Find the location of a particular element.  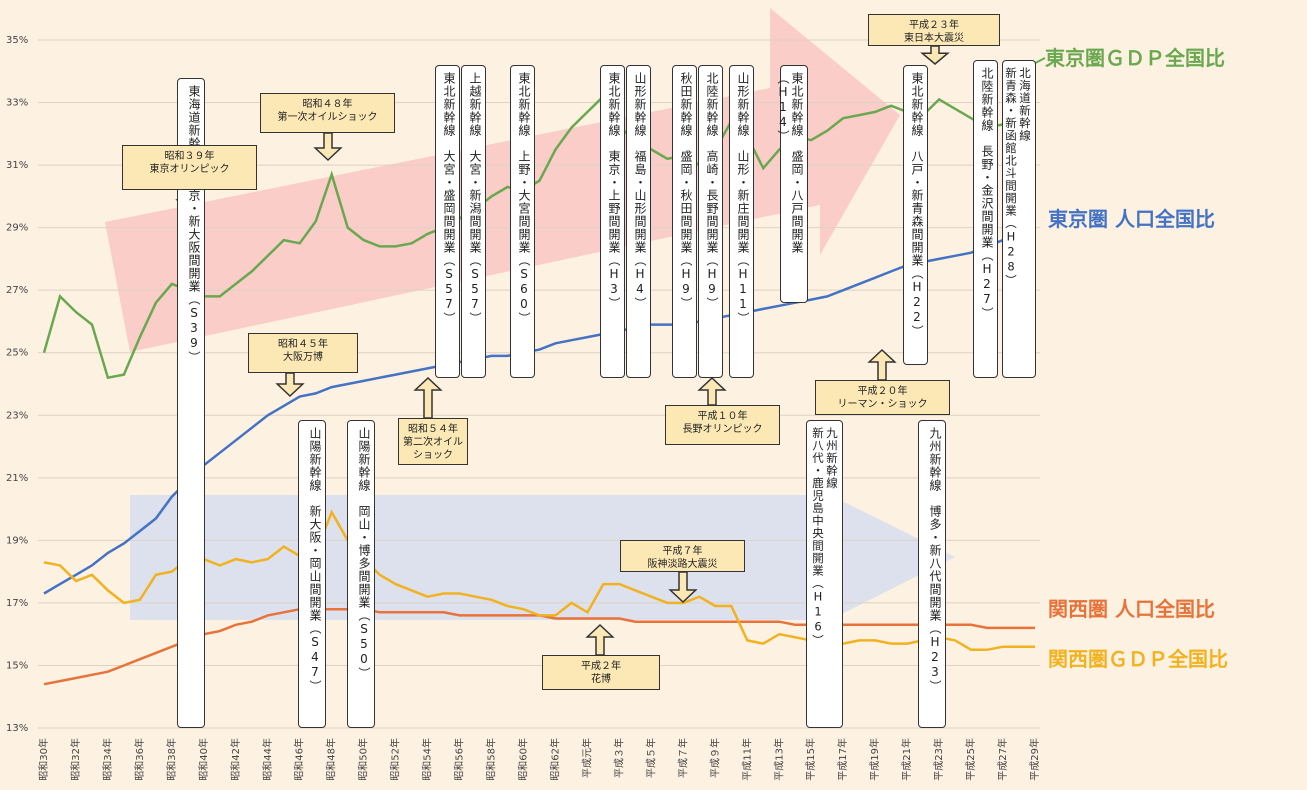

x-tick-label: 平成25年 is located at coordinates (970, 759).